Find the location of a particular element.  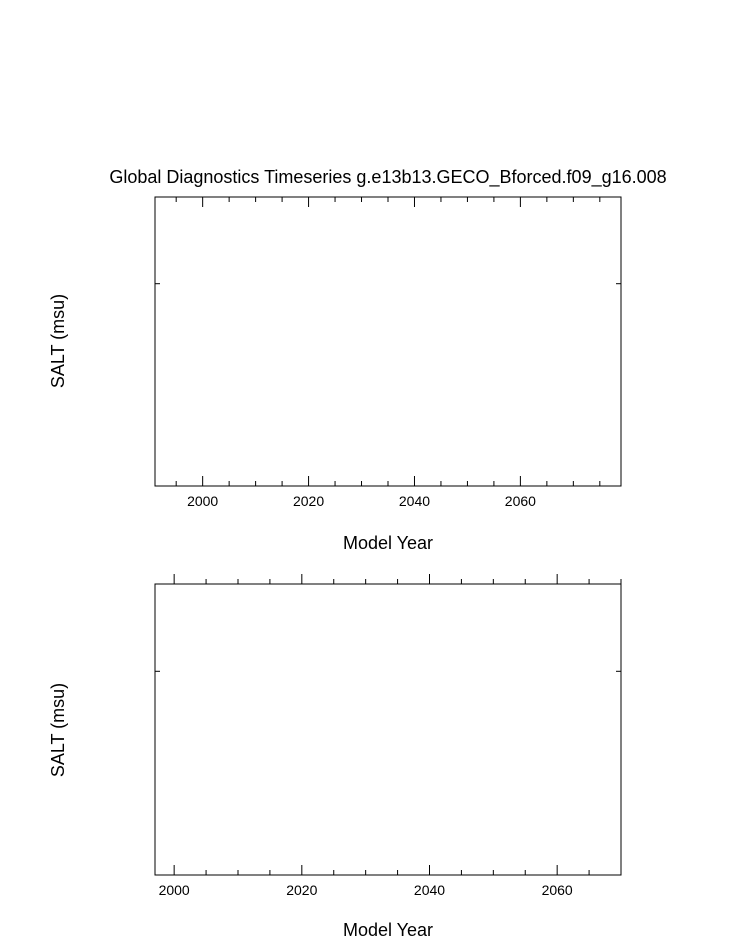

bottom-x-axis-label: Model Year is located at coordinates (388, 930).